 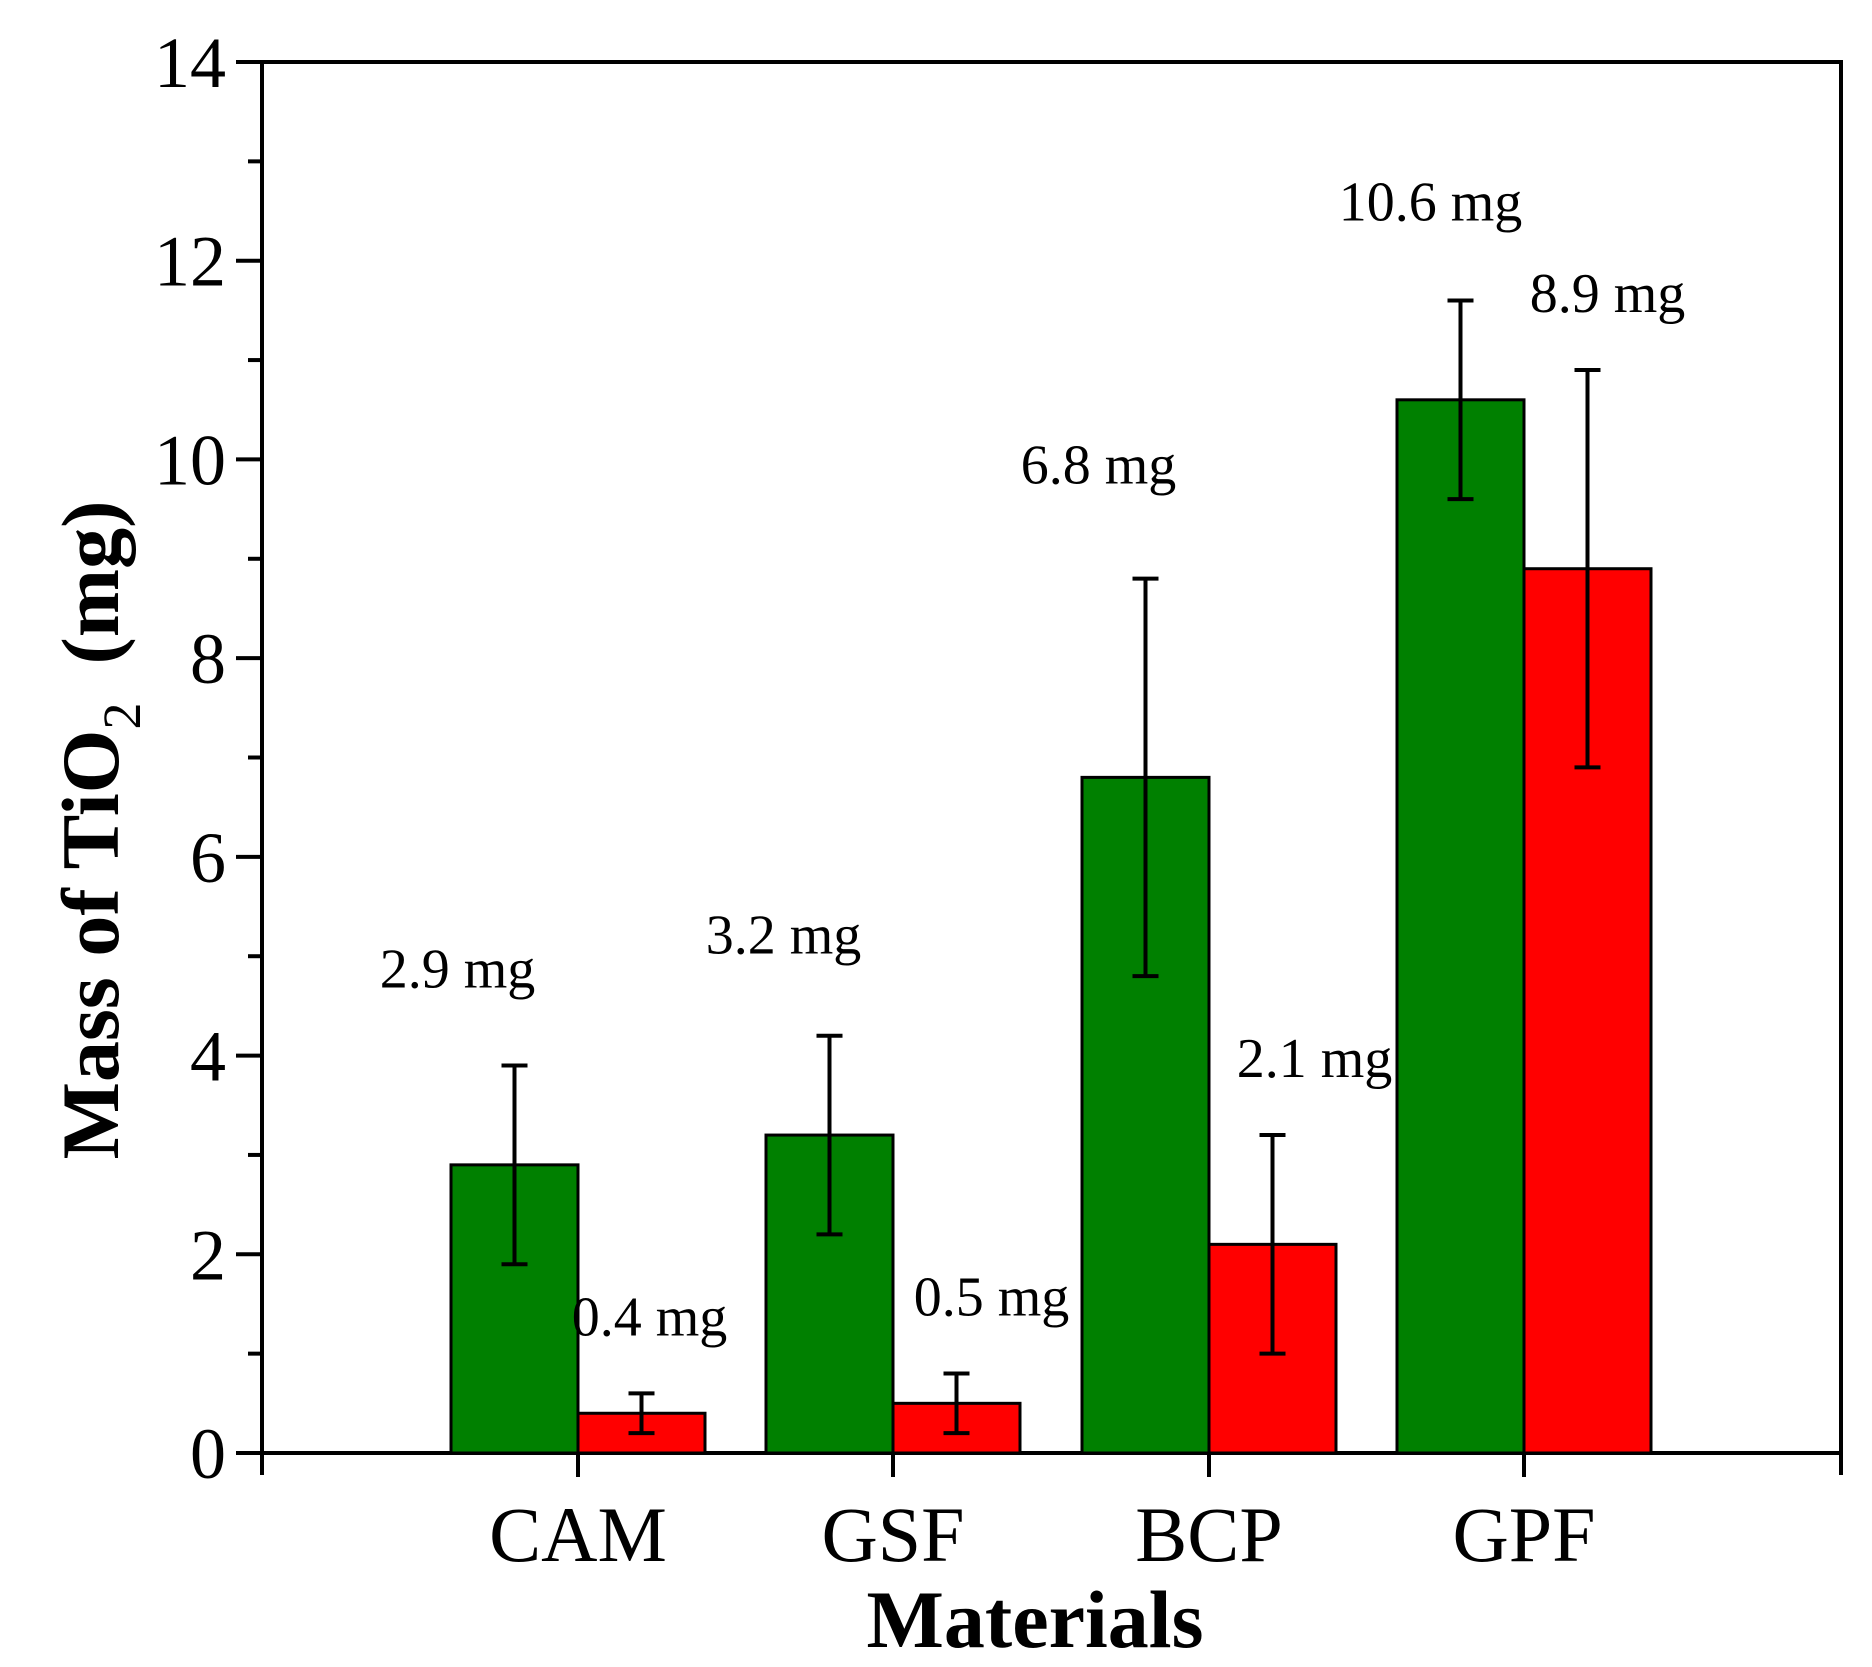 What do you see at coordinates (90, 945) in the screenshot?
I see `y-axis-title-main: Mass of TiO` at bounding box center [90, 945].